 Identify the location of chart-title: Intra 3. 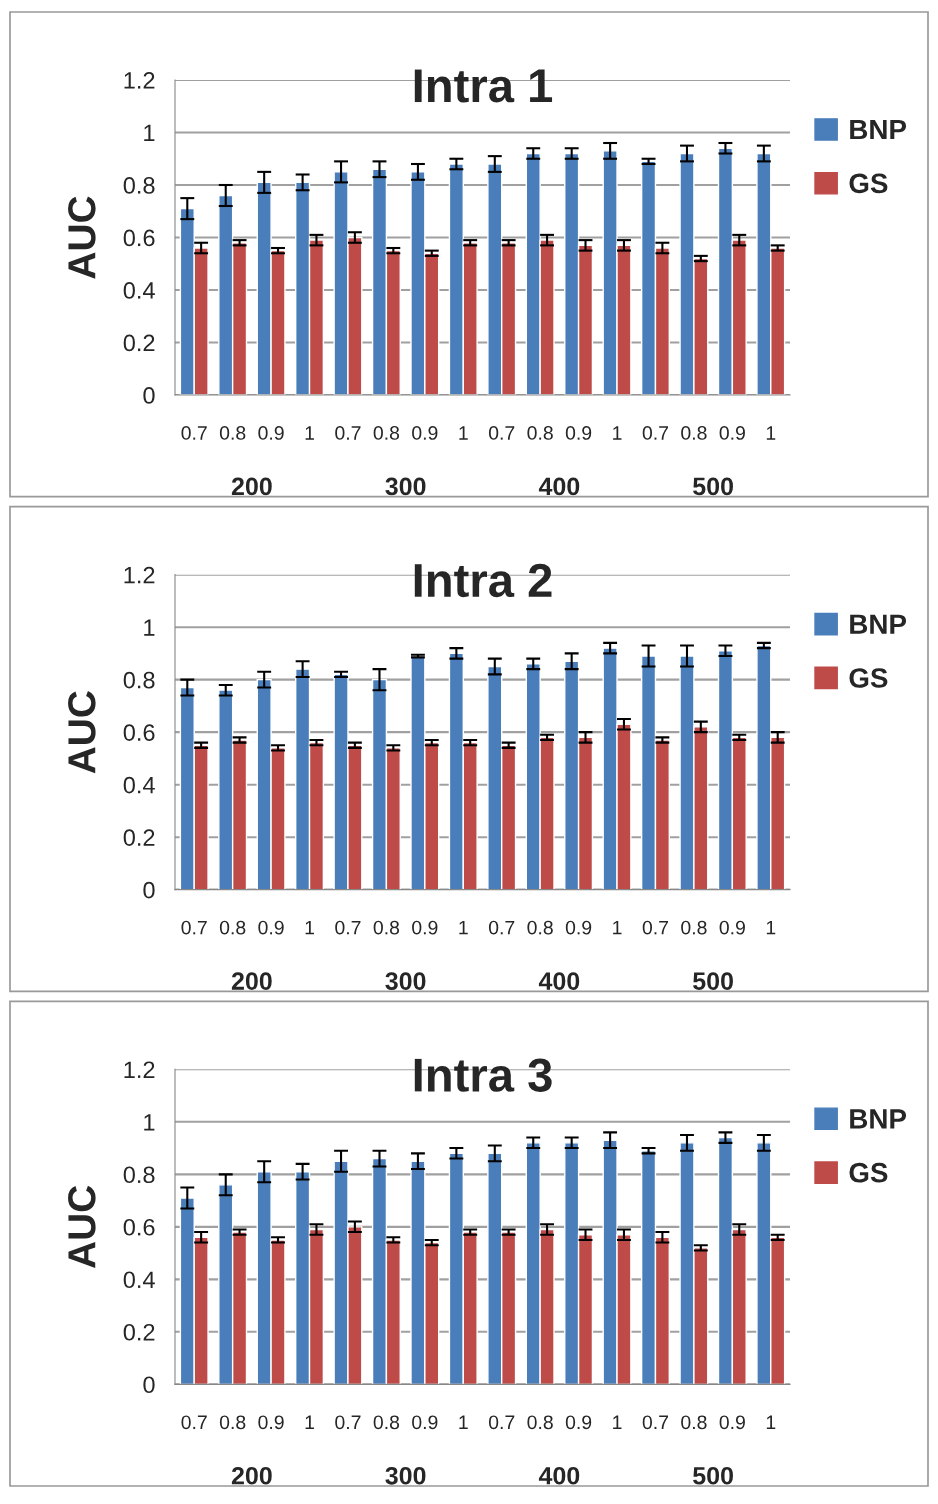
(483, 1075).